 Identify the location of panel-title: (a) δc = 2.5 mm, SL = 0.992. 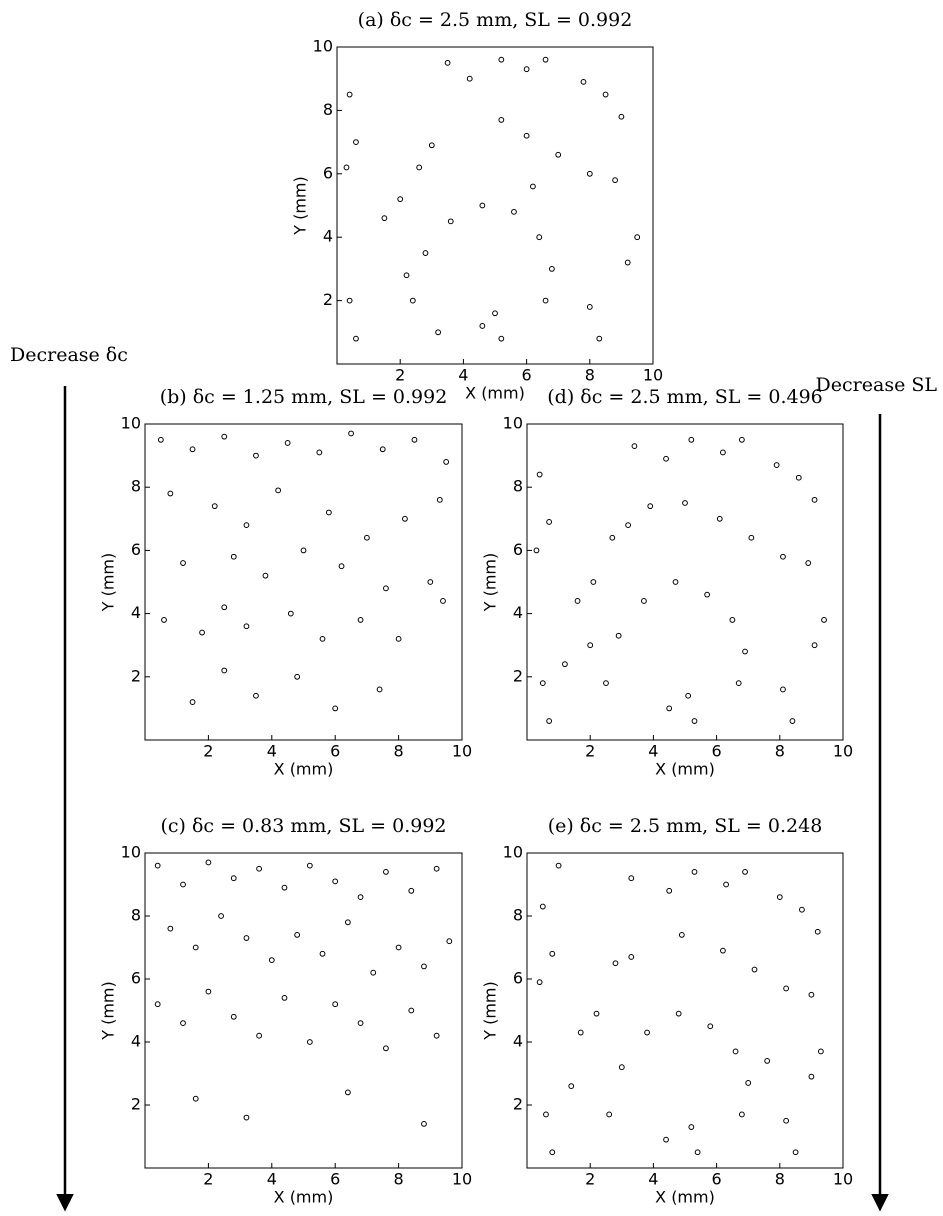
(495, 20).